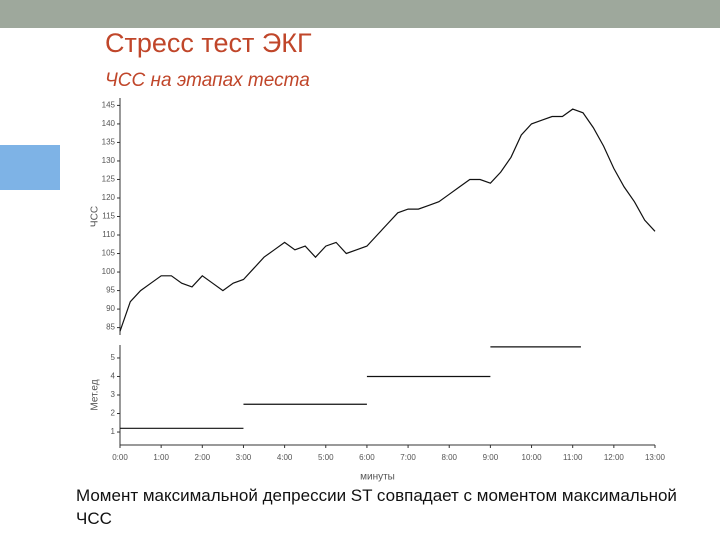 Image resolution: width=720 pixels, height=540 pixels. I want to click on accent-square, so click(30, 167).